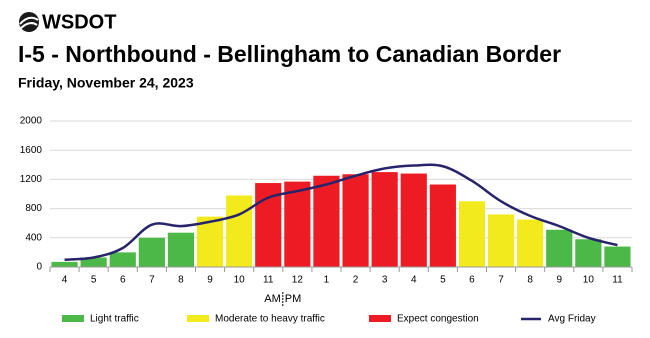 Image resolution: width=650 pixels, height=338 pixels. Describe the element at coordinates (79, 22) in the screenshot. I see `brand: WSDOT` at that location.